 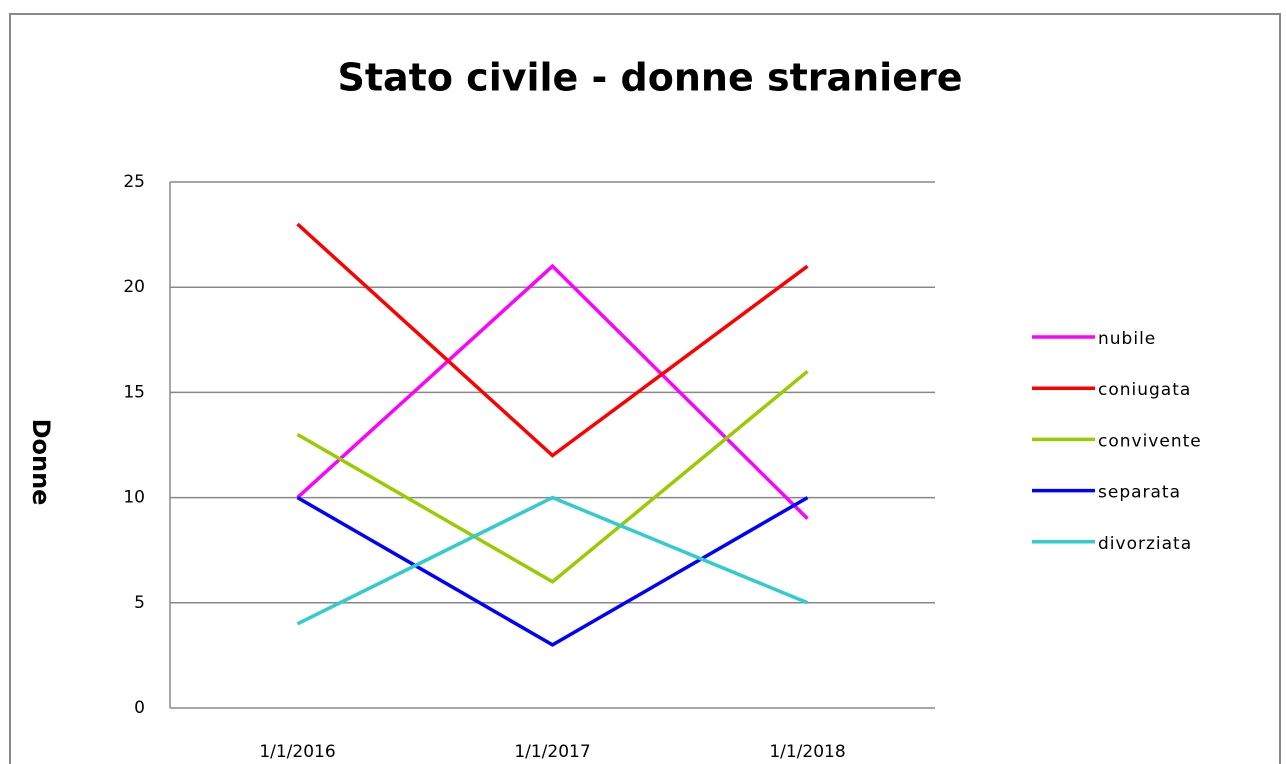 What do you see at coordinates (139, 603) in the screenshot?
I see `y-tick-label: 5` at bounding box center [139, 603].